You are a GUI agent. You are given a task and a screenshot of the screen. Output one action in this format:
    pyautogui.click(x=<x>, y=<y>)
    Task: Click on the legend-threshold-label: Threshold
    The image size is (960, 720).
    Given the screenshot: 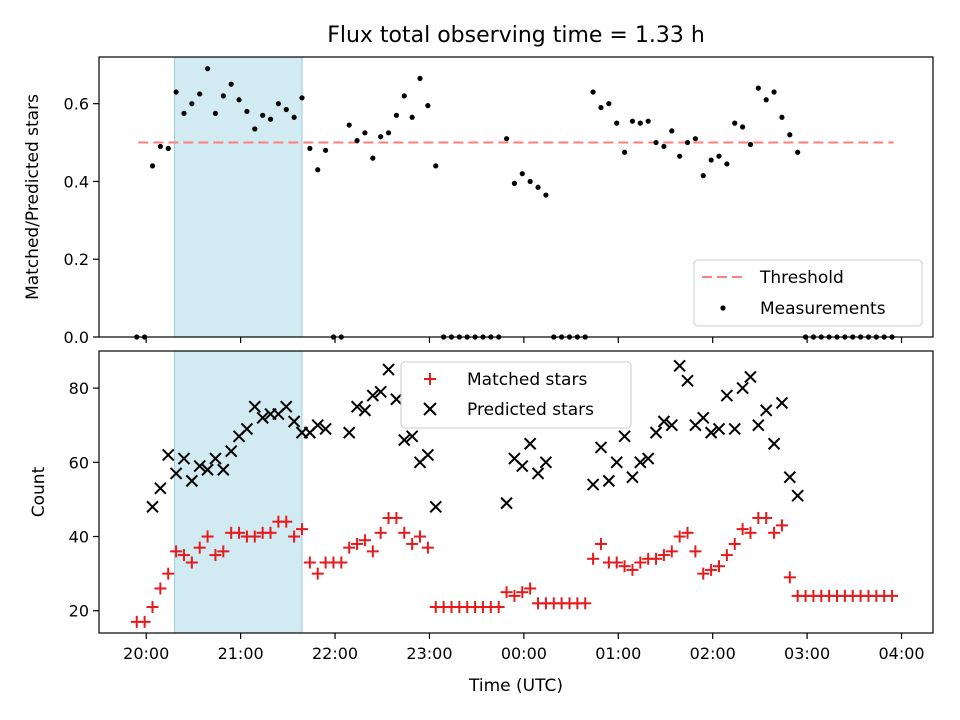 What is the action you would take?
    pyautogui.click(x=801, y=278)
    